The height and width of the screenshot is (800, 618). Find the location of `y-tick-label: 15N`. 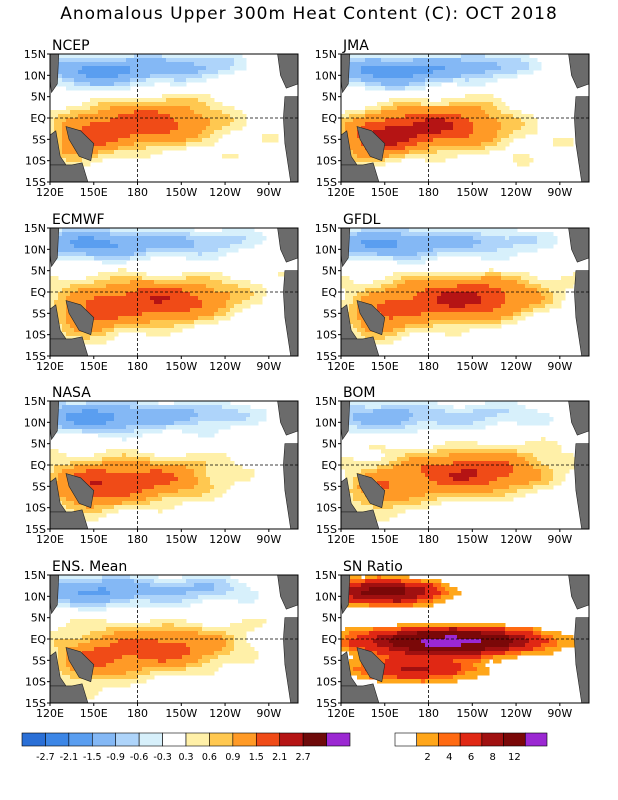

y-tick-label: 15N is located at coordinates (326, 54).